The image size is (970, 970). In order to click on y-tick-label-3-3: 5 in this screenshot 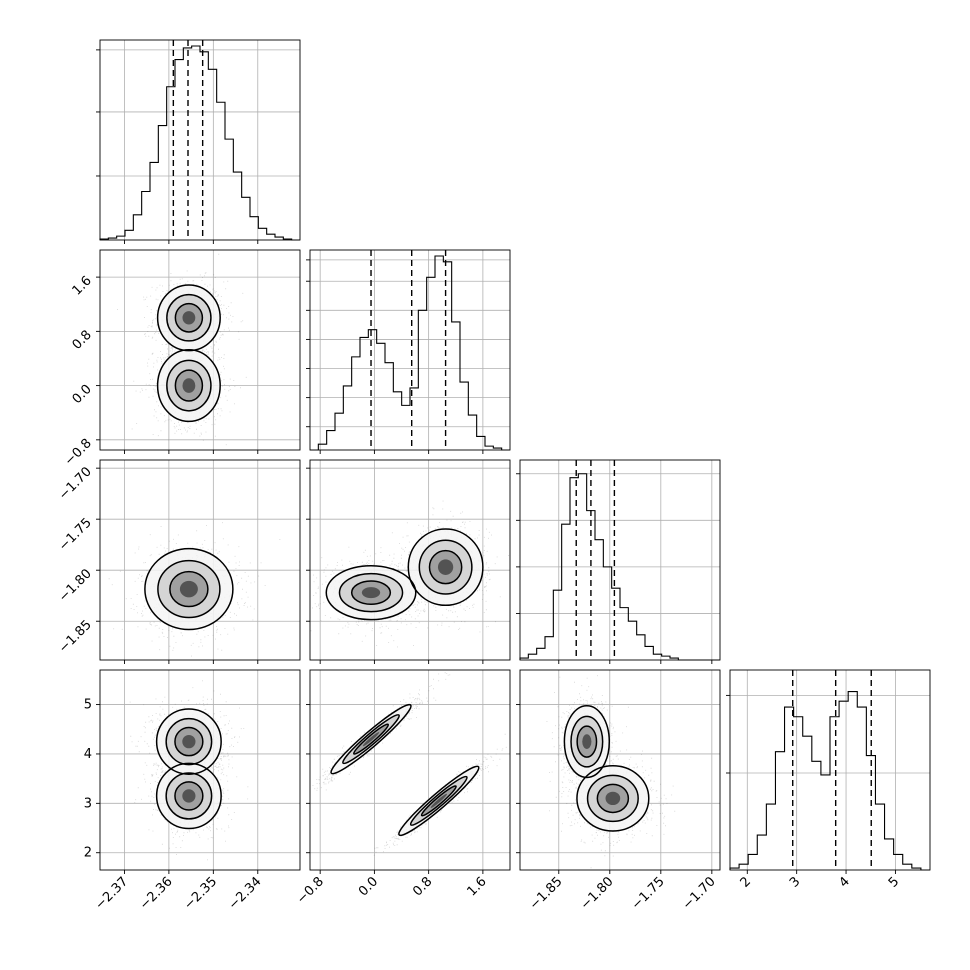, I will do `click(88, 705)`.